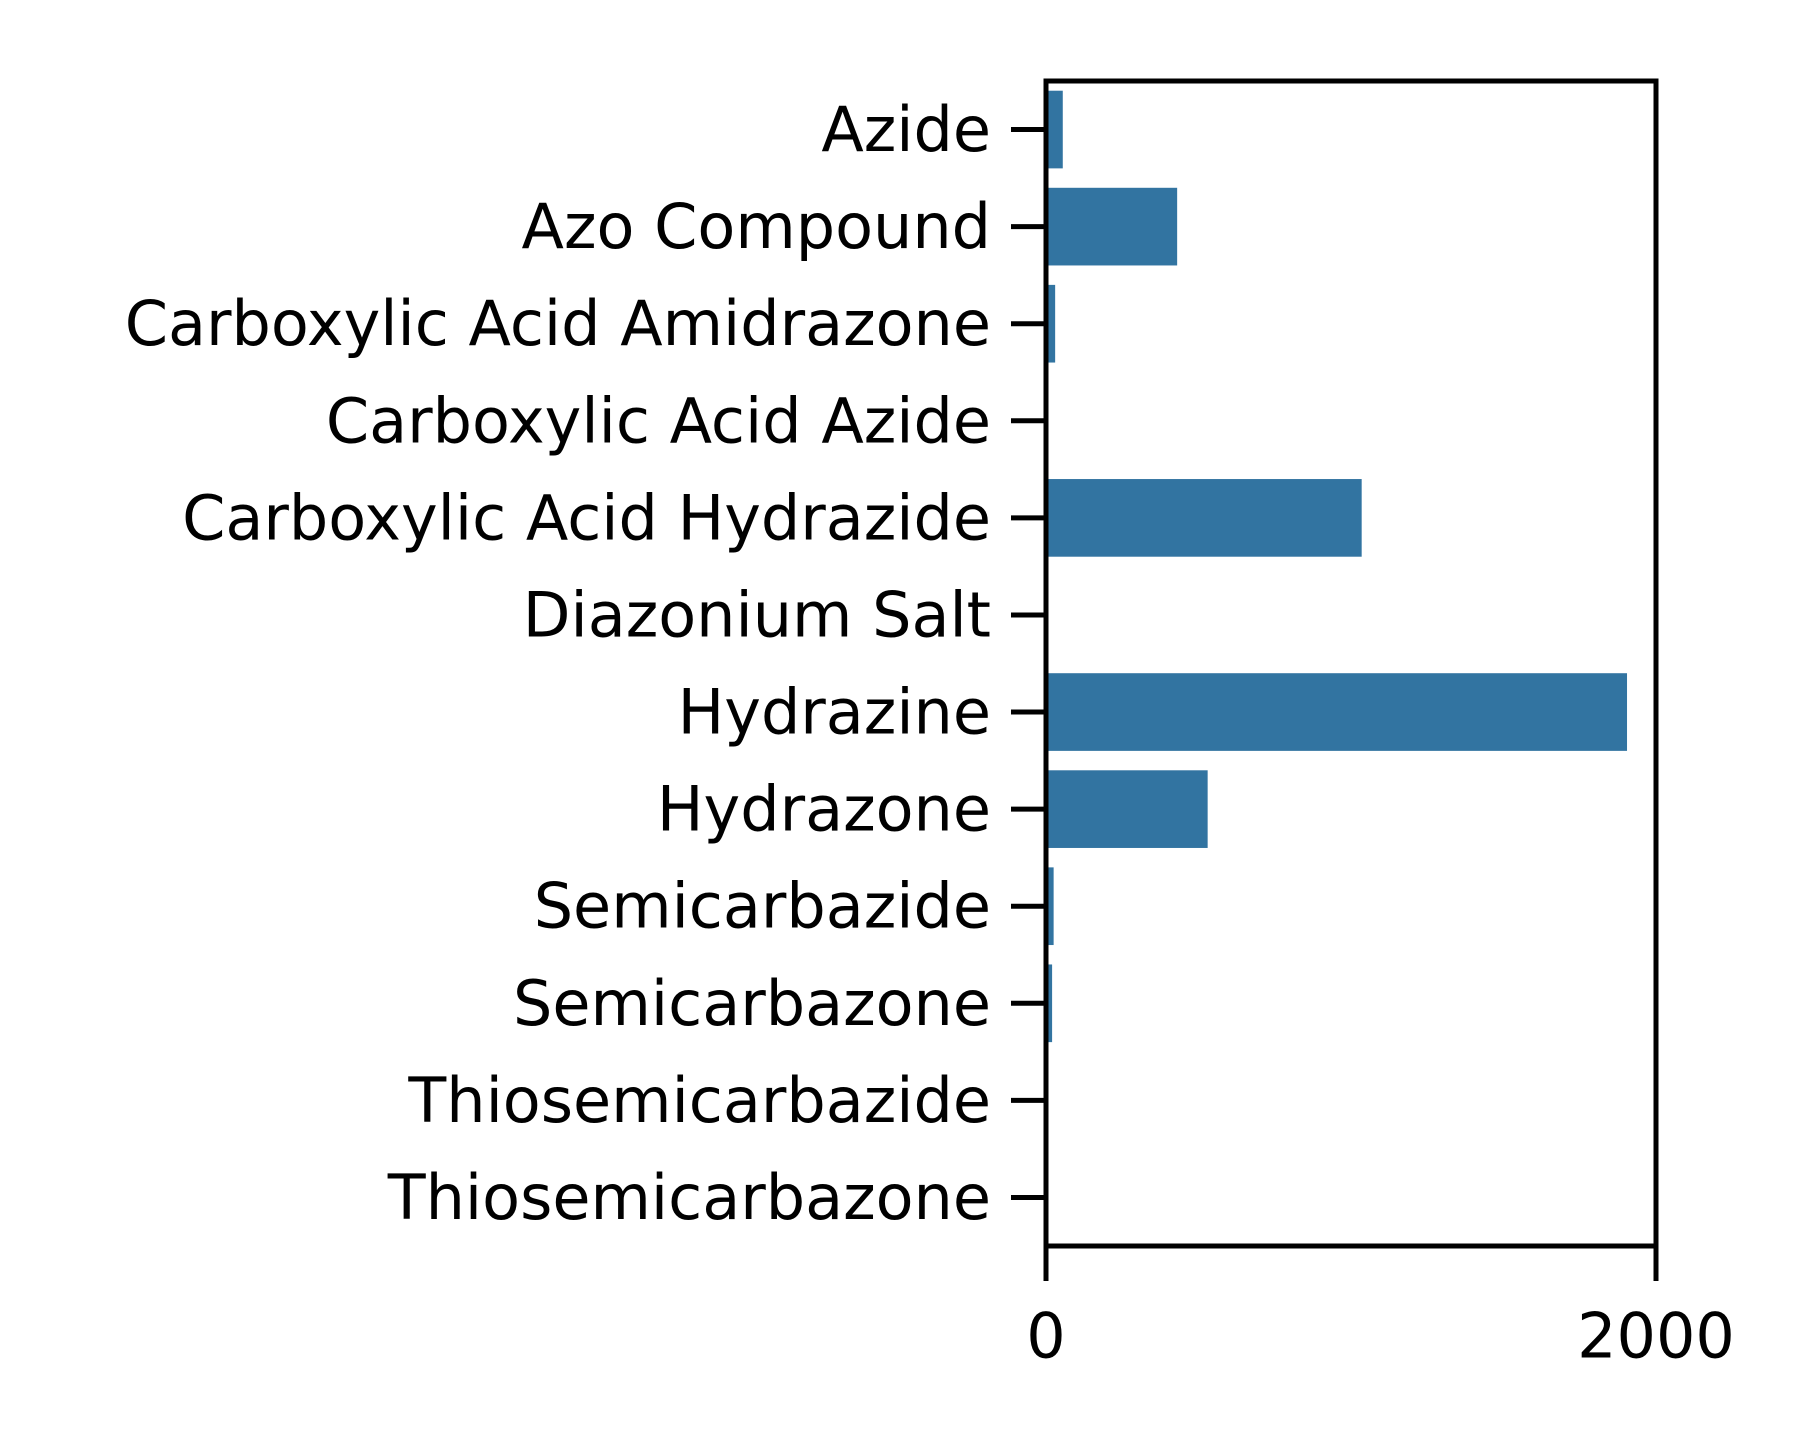  I want to click on category-label: Carboxylic Acid Azide, so click(658, 420).